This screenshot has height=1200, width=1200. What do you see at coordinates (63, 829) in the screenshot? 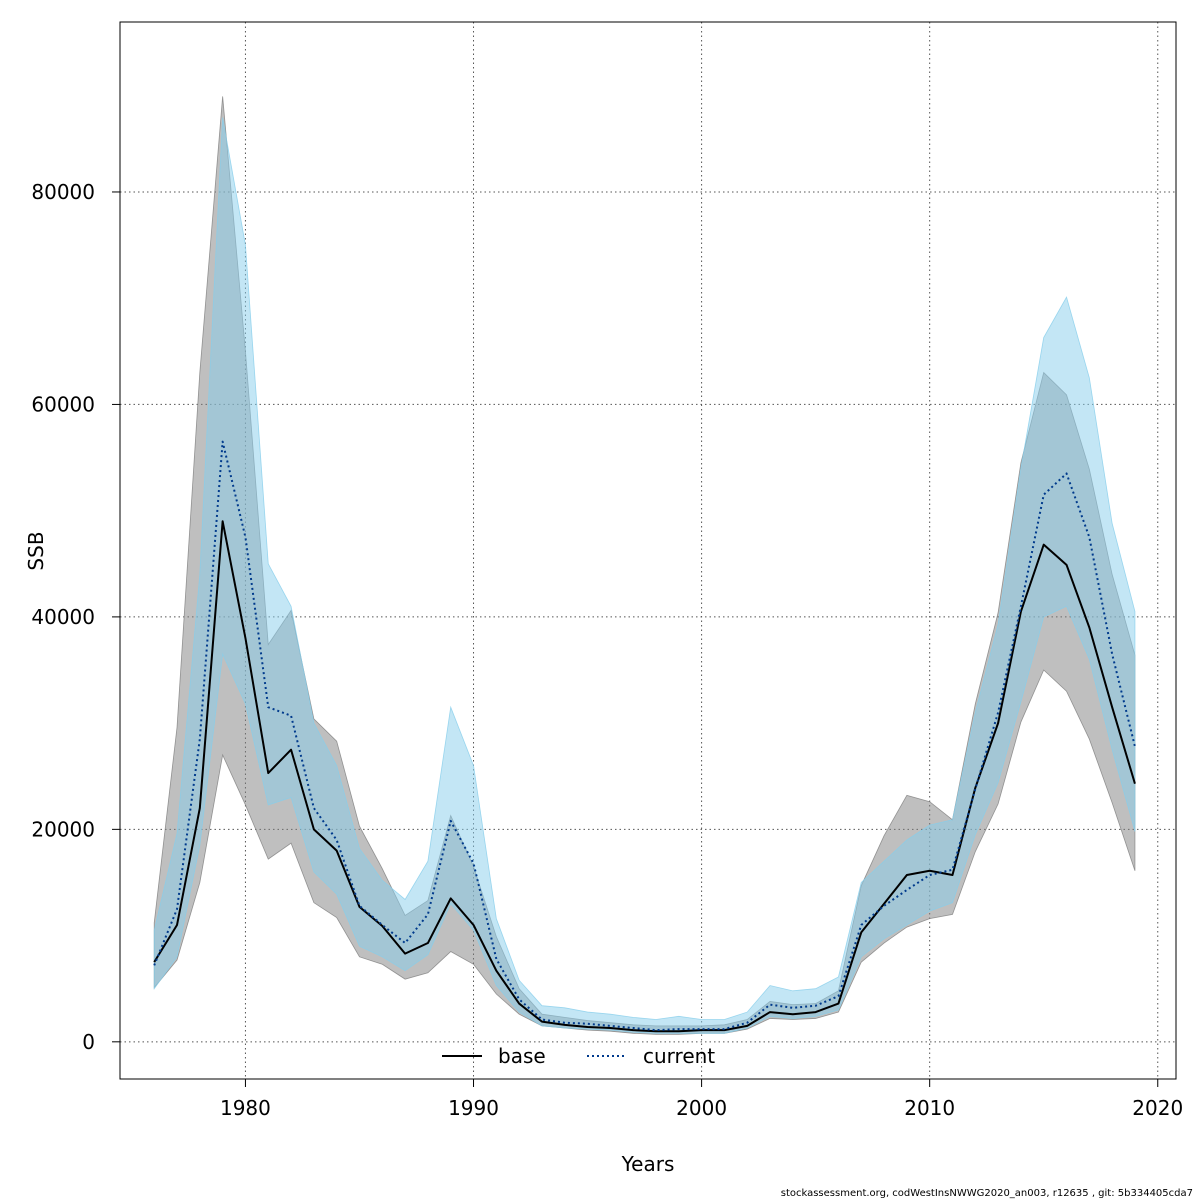
I see `y-tick-label-20000: 20000` at bounding box center [63, 829].